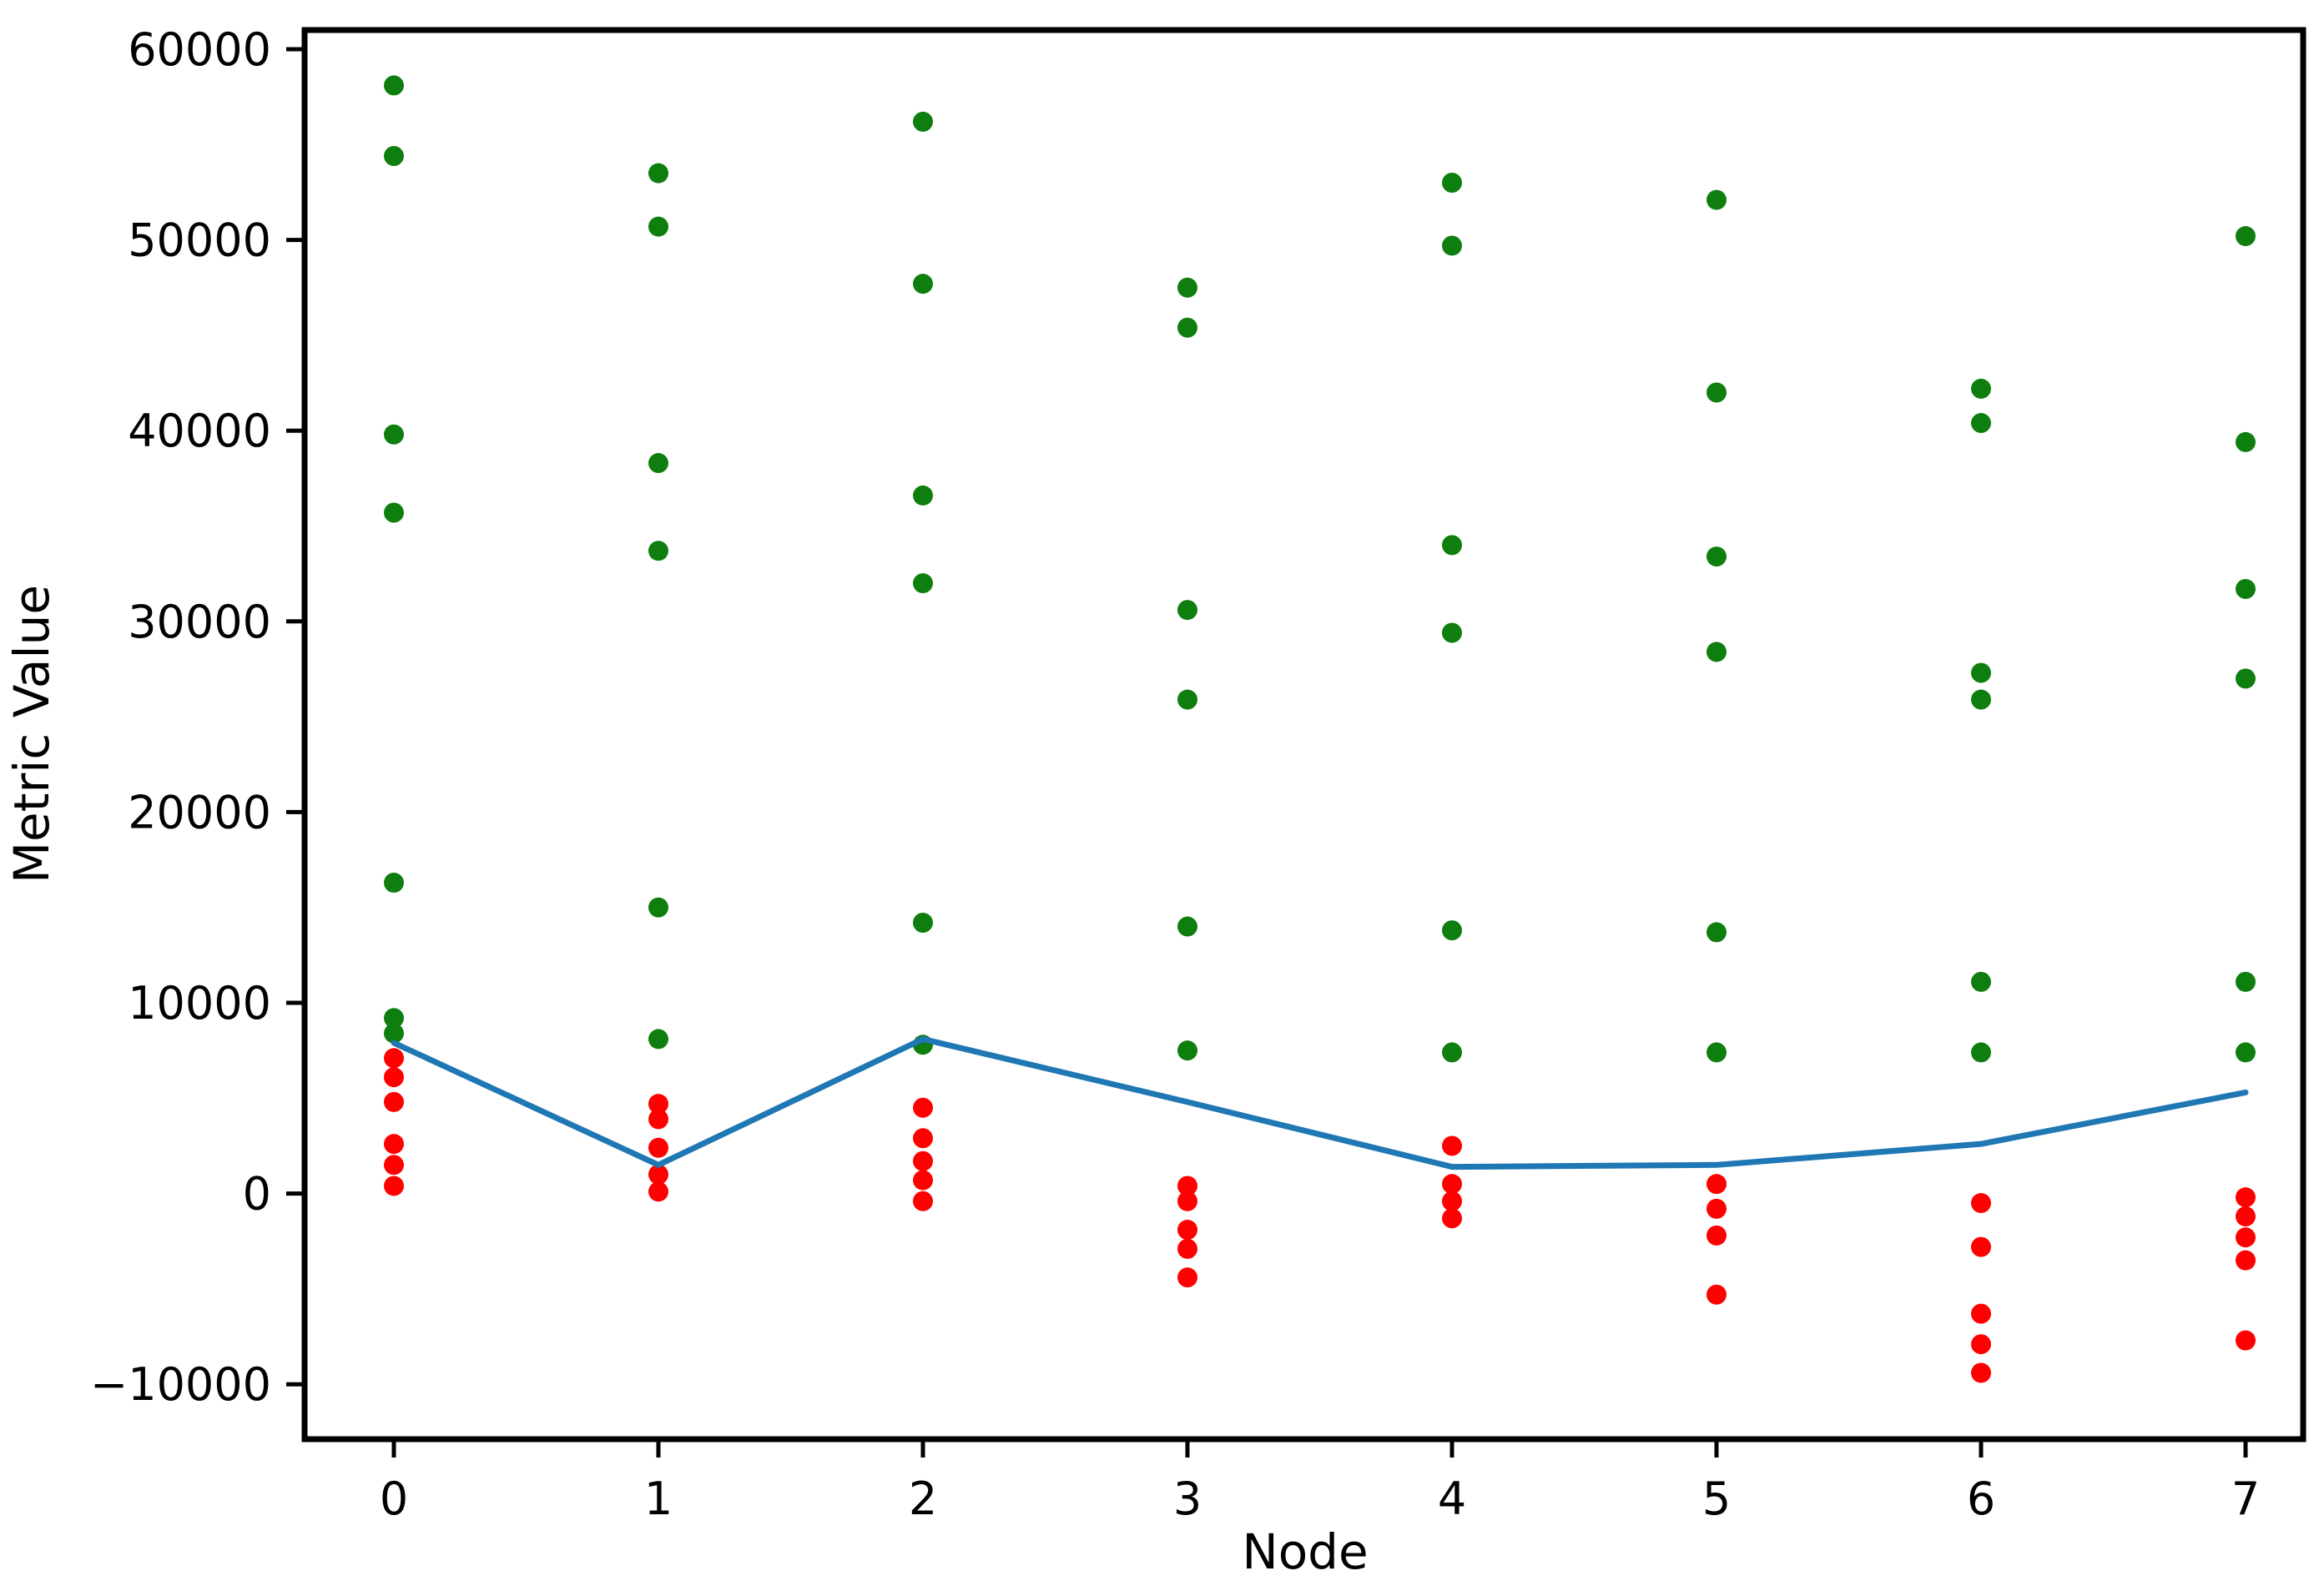 The width and height of the screenshot is (2319, 1596). Describe the element at coordinates (1716, 1499) in the screenshot. I see `x-tick-label: 5` at that location.